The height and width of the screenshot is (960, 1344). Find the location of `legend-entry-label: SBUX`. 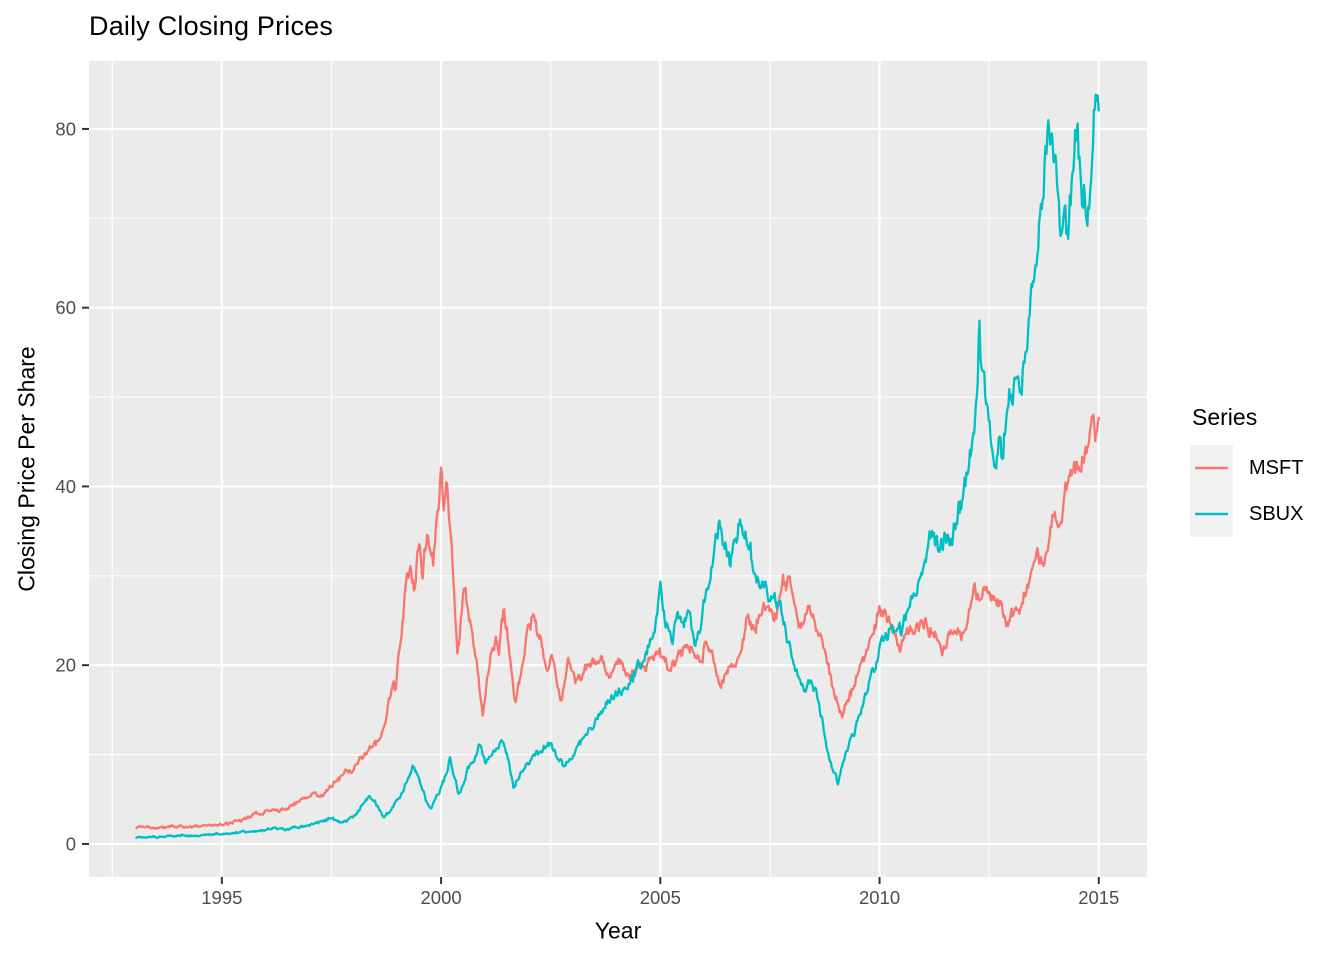

legend-entry-label: SBUX is located at coordinates (1276, 513).